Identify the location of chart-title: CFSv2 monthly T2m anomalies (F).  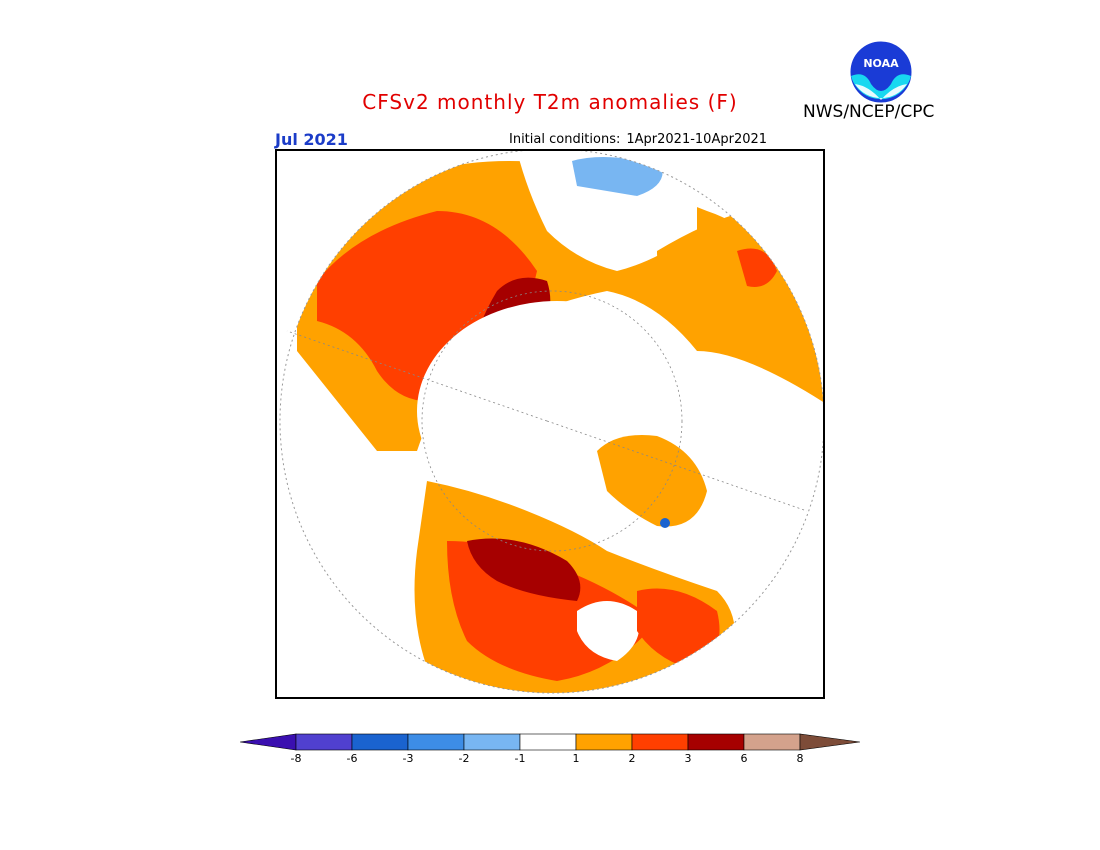
(550, 102).